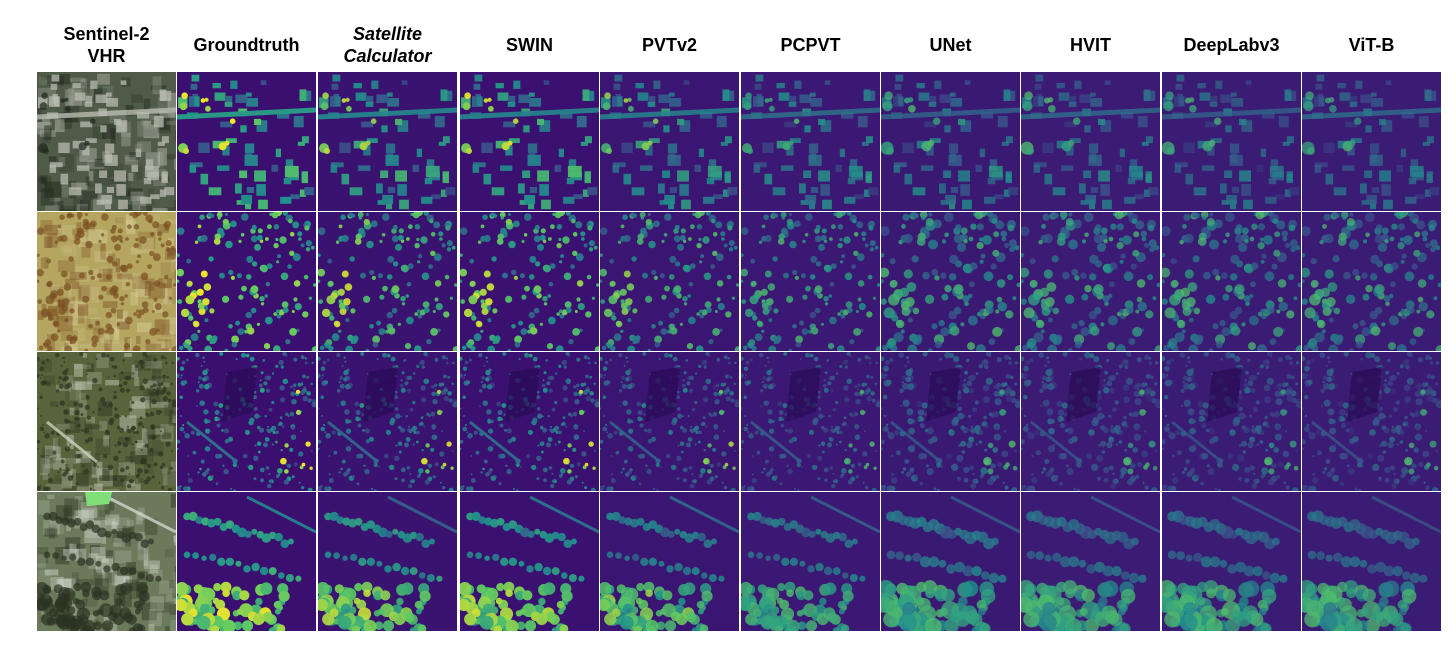  Describe the element at coordinates (1090, 45) in the screenshot. I see `column-header: HVIT` at that location.